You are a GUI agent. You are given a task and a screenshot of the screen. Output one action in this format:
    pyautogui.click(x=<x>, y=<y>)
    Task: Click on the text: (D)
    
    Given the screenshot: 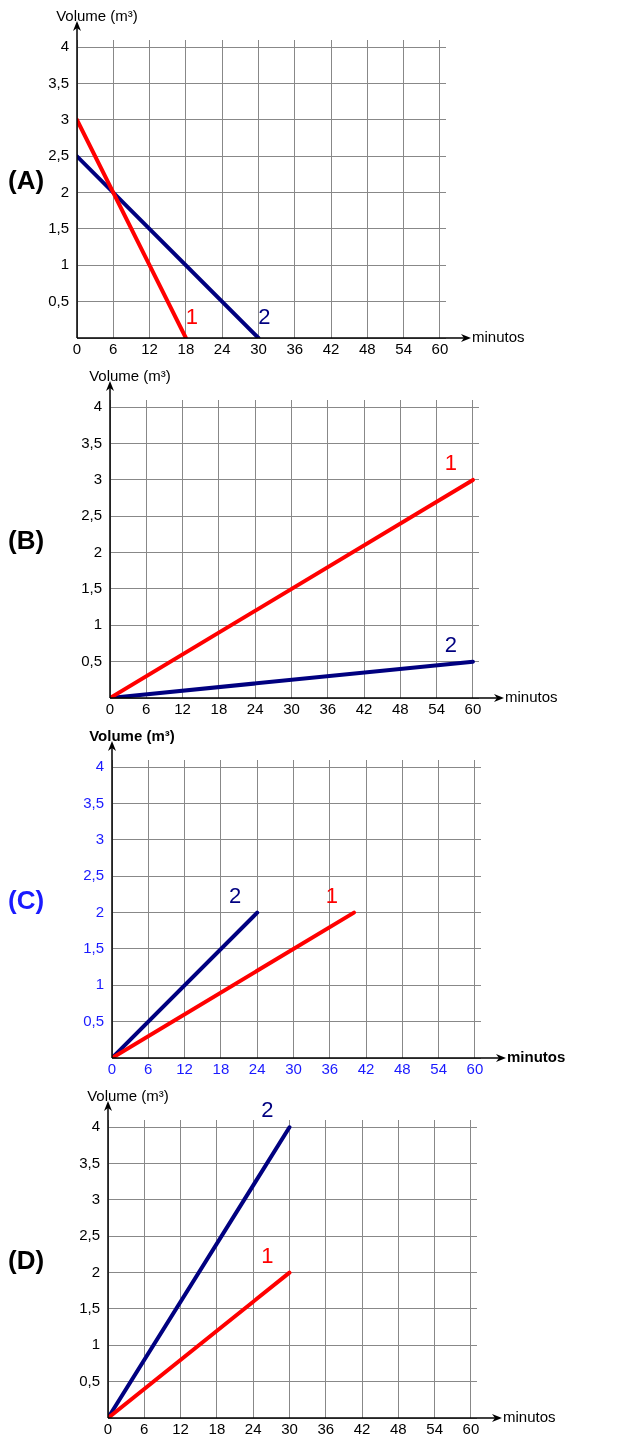 What is the action you would take?
    pyautogui.click(x=26, y=1260)
    